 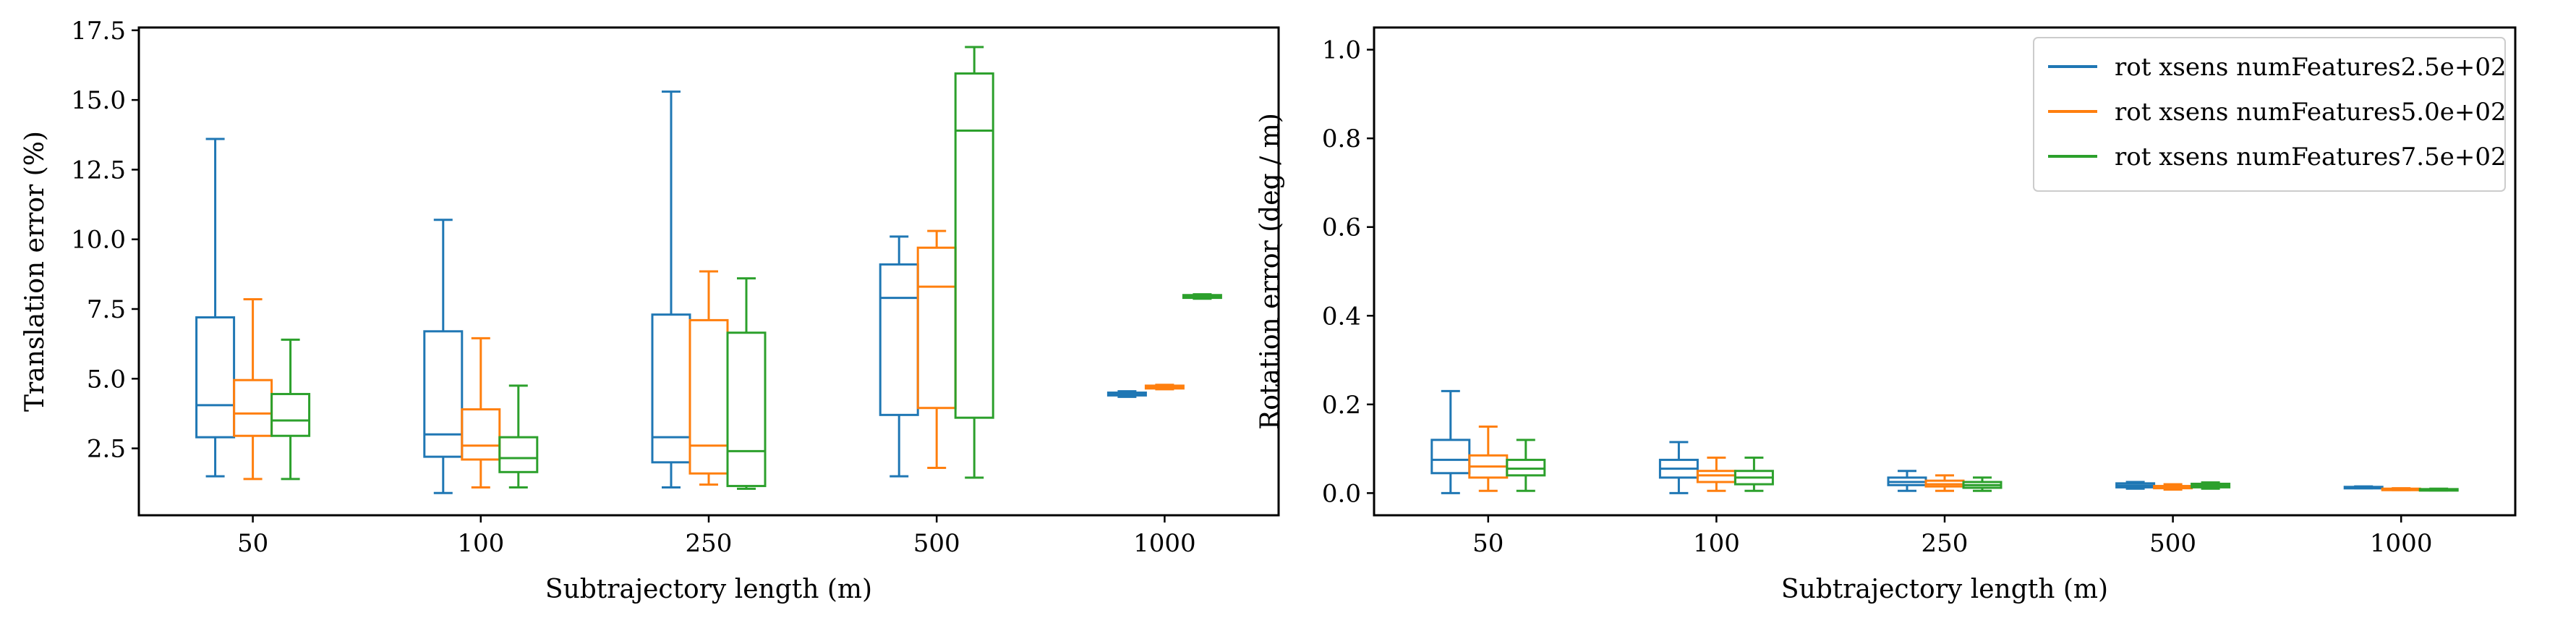 What do you see at coordinates (2311, 67) in the screenshot?
I see `legend-label: rot xsens numFeatures2.5e+02` at bounding box center [2311, 67].